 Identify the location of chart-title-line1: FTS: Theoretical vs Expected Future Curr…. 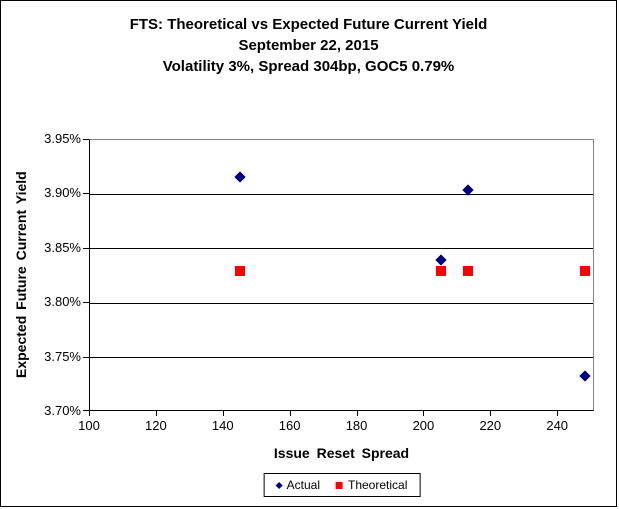
(308, 24).